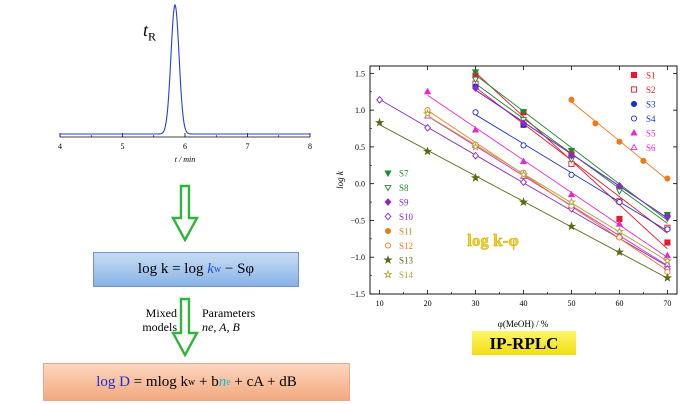 The width and height of the screenshot is (684, 404). What do you see at coordinates (634, 147) in the screenshot?
I see `marker-s6` at bounding box center [634, 147].